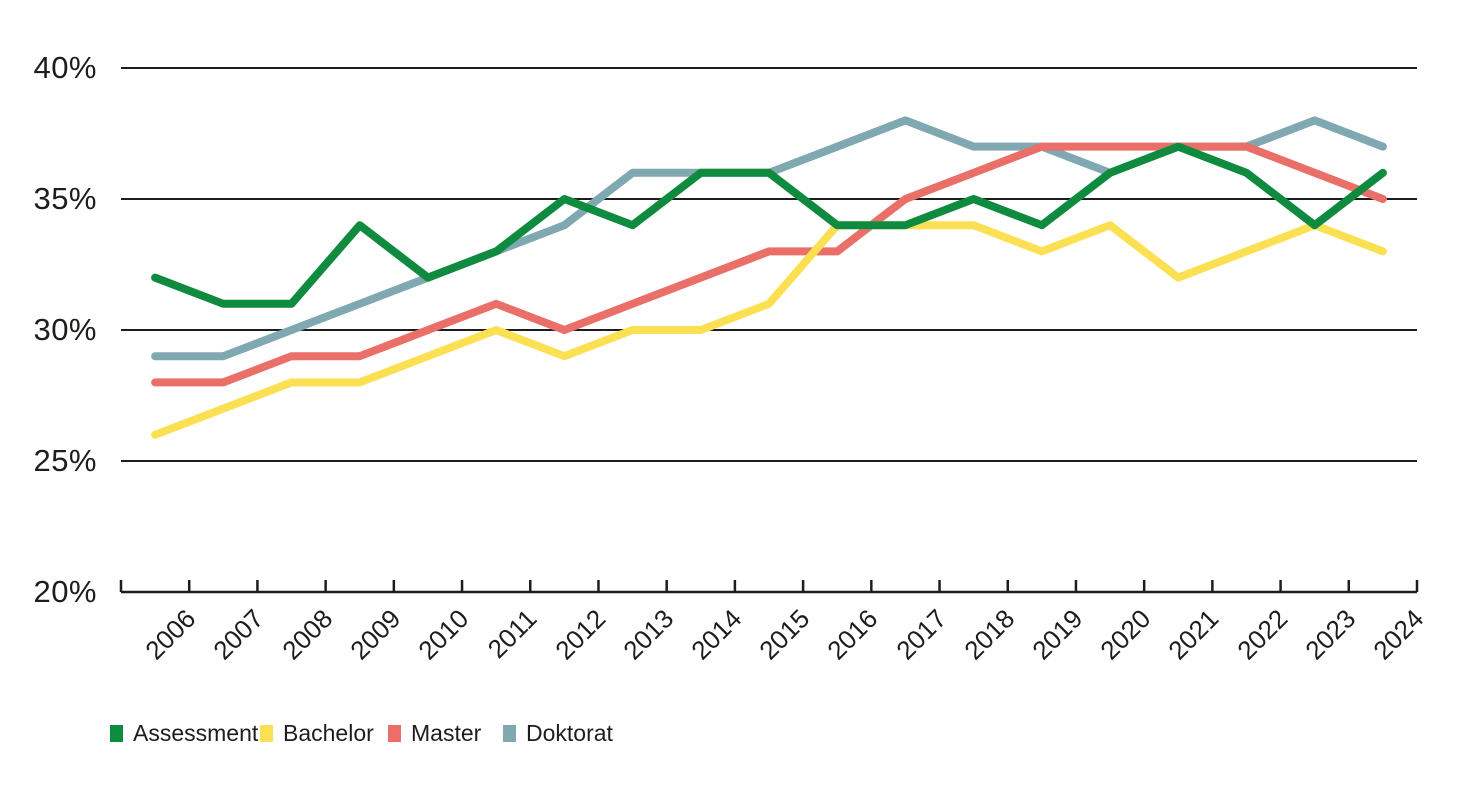 The height and width of the screenshot is (791, 1476). Describe the element at coordinates (65, 67) in the screenshot. I see `y-axis-label-40: 40%` at that location.